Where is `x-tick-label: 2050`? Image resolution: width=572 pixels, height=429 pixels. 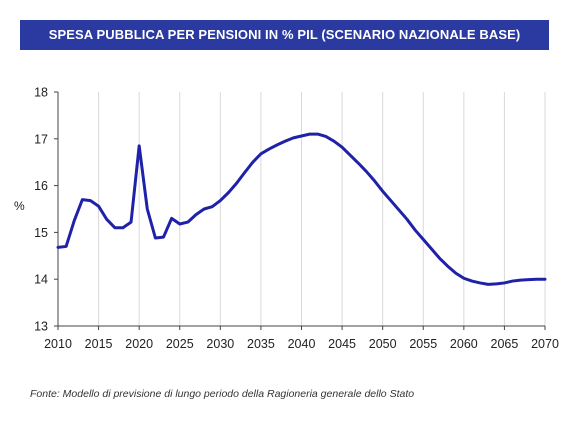
x-tick-label: 2050 is located at coordinates (383, 344).